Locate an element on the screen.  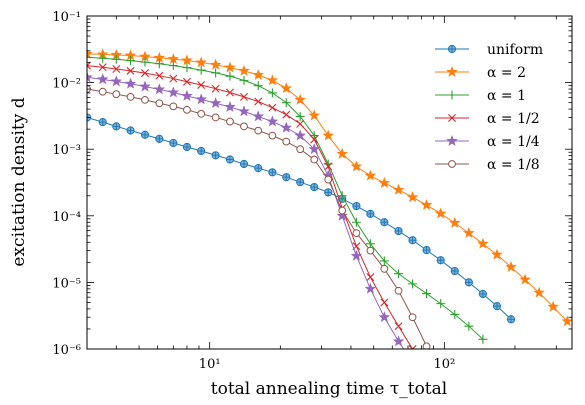
x-tick-label-0: 10¹ is located at coordinates (210, 364).